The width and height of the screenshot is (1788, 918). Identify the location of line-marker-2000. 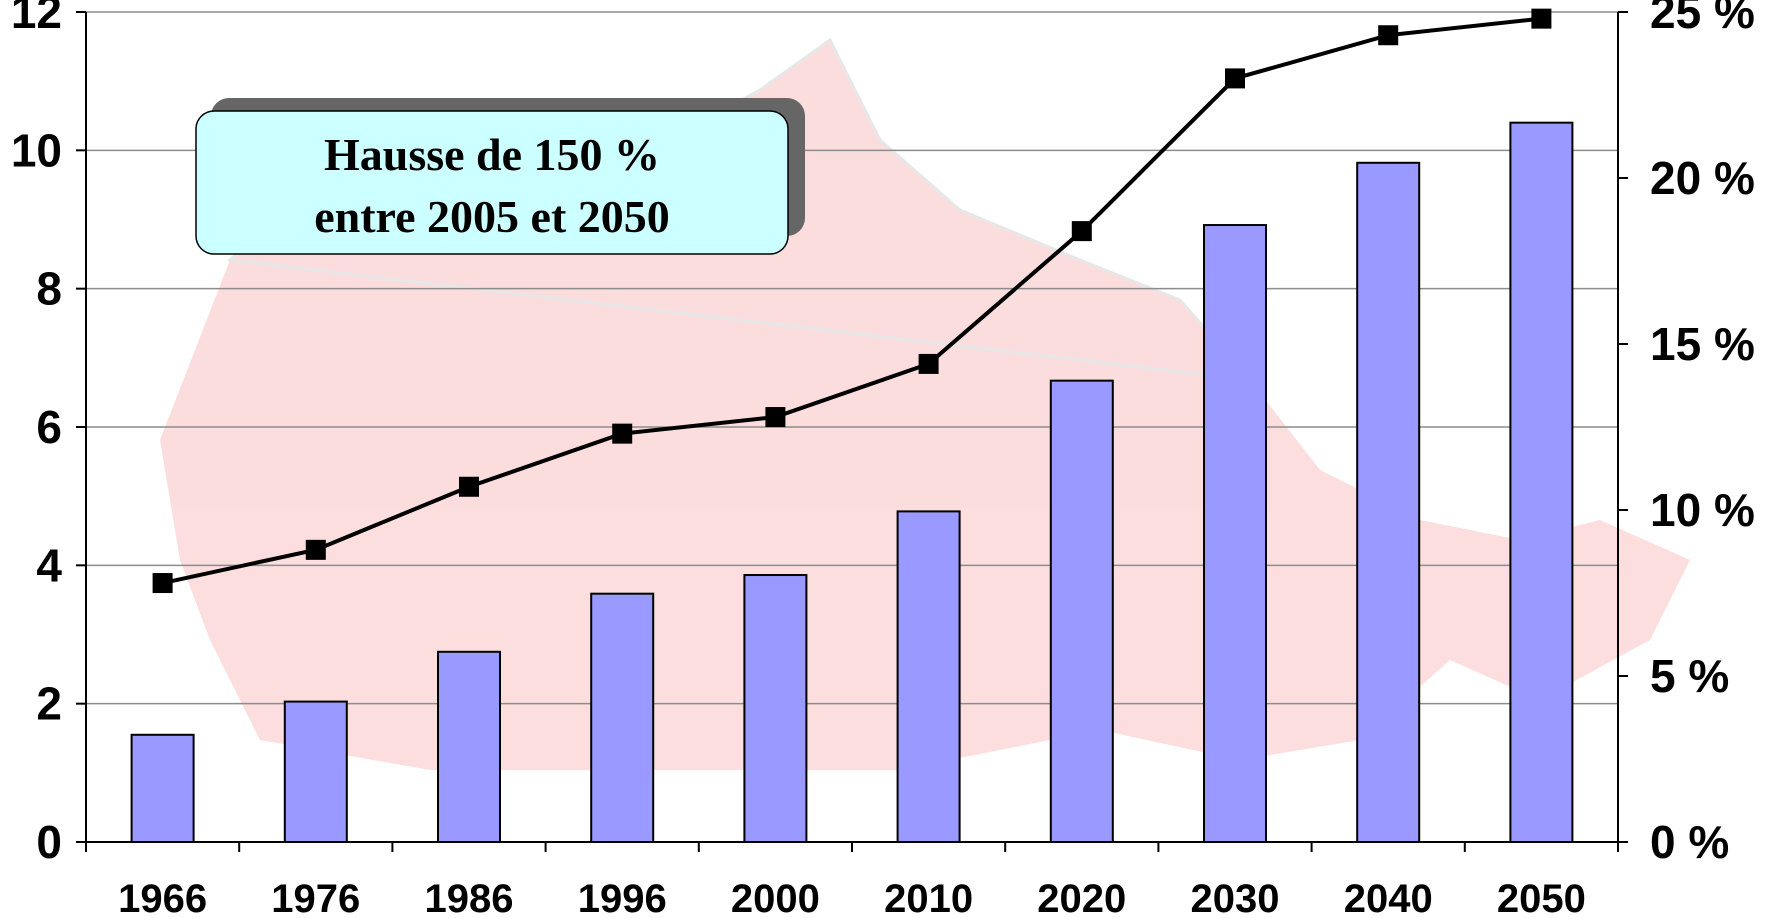
(775, 417).